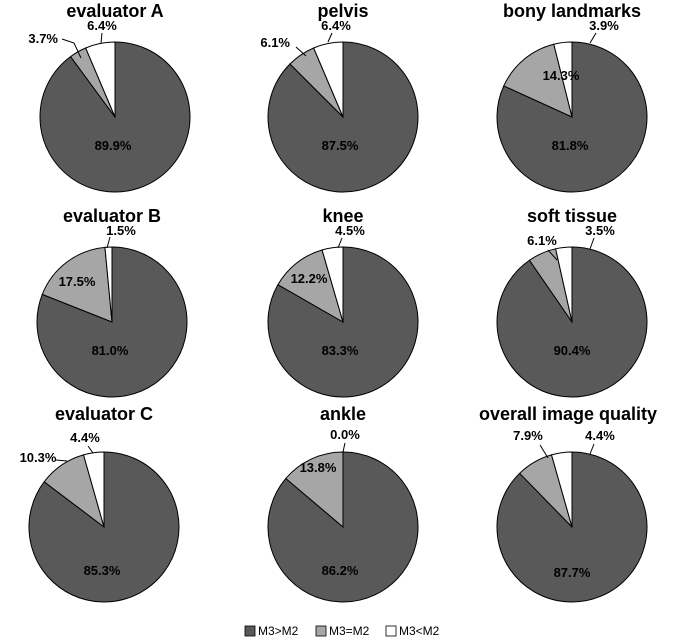 This screenshot has width=685, height=640. What do you see at coordinates (572, 216) in the screenshot?
I see `pie-title: soft tissue` at bounding box center [572, 216].